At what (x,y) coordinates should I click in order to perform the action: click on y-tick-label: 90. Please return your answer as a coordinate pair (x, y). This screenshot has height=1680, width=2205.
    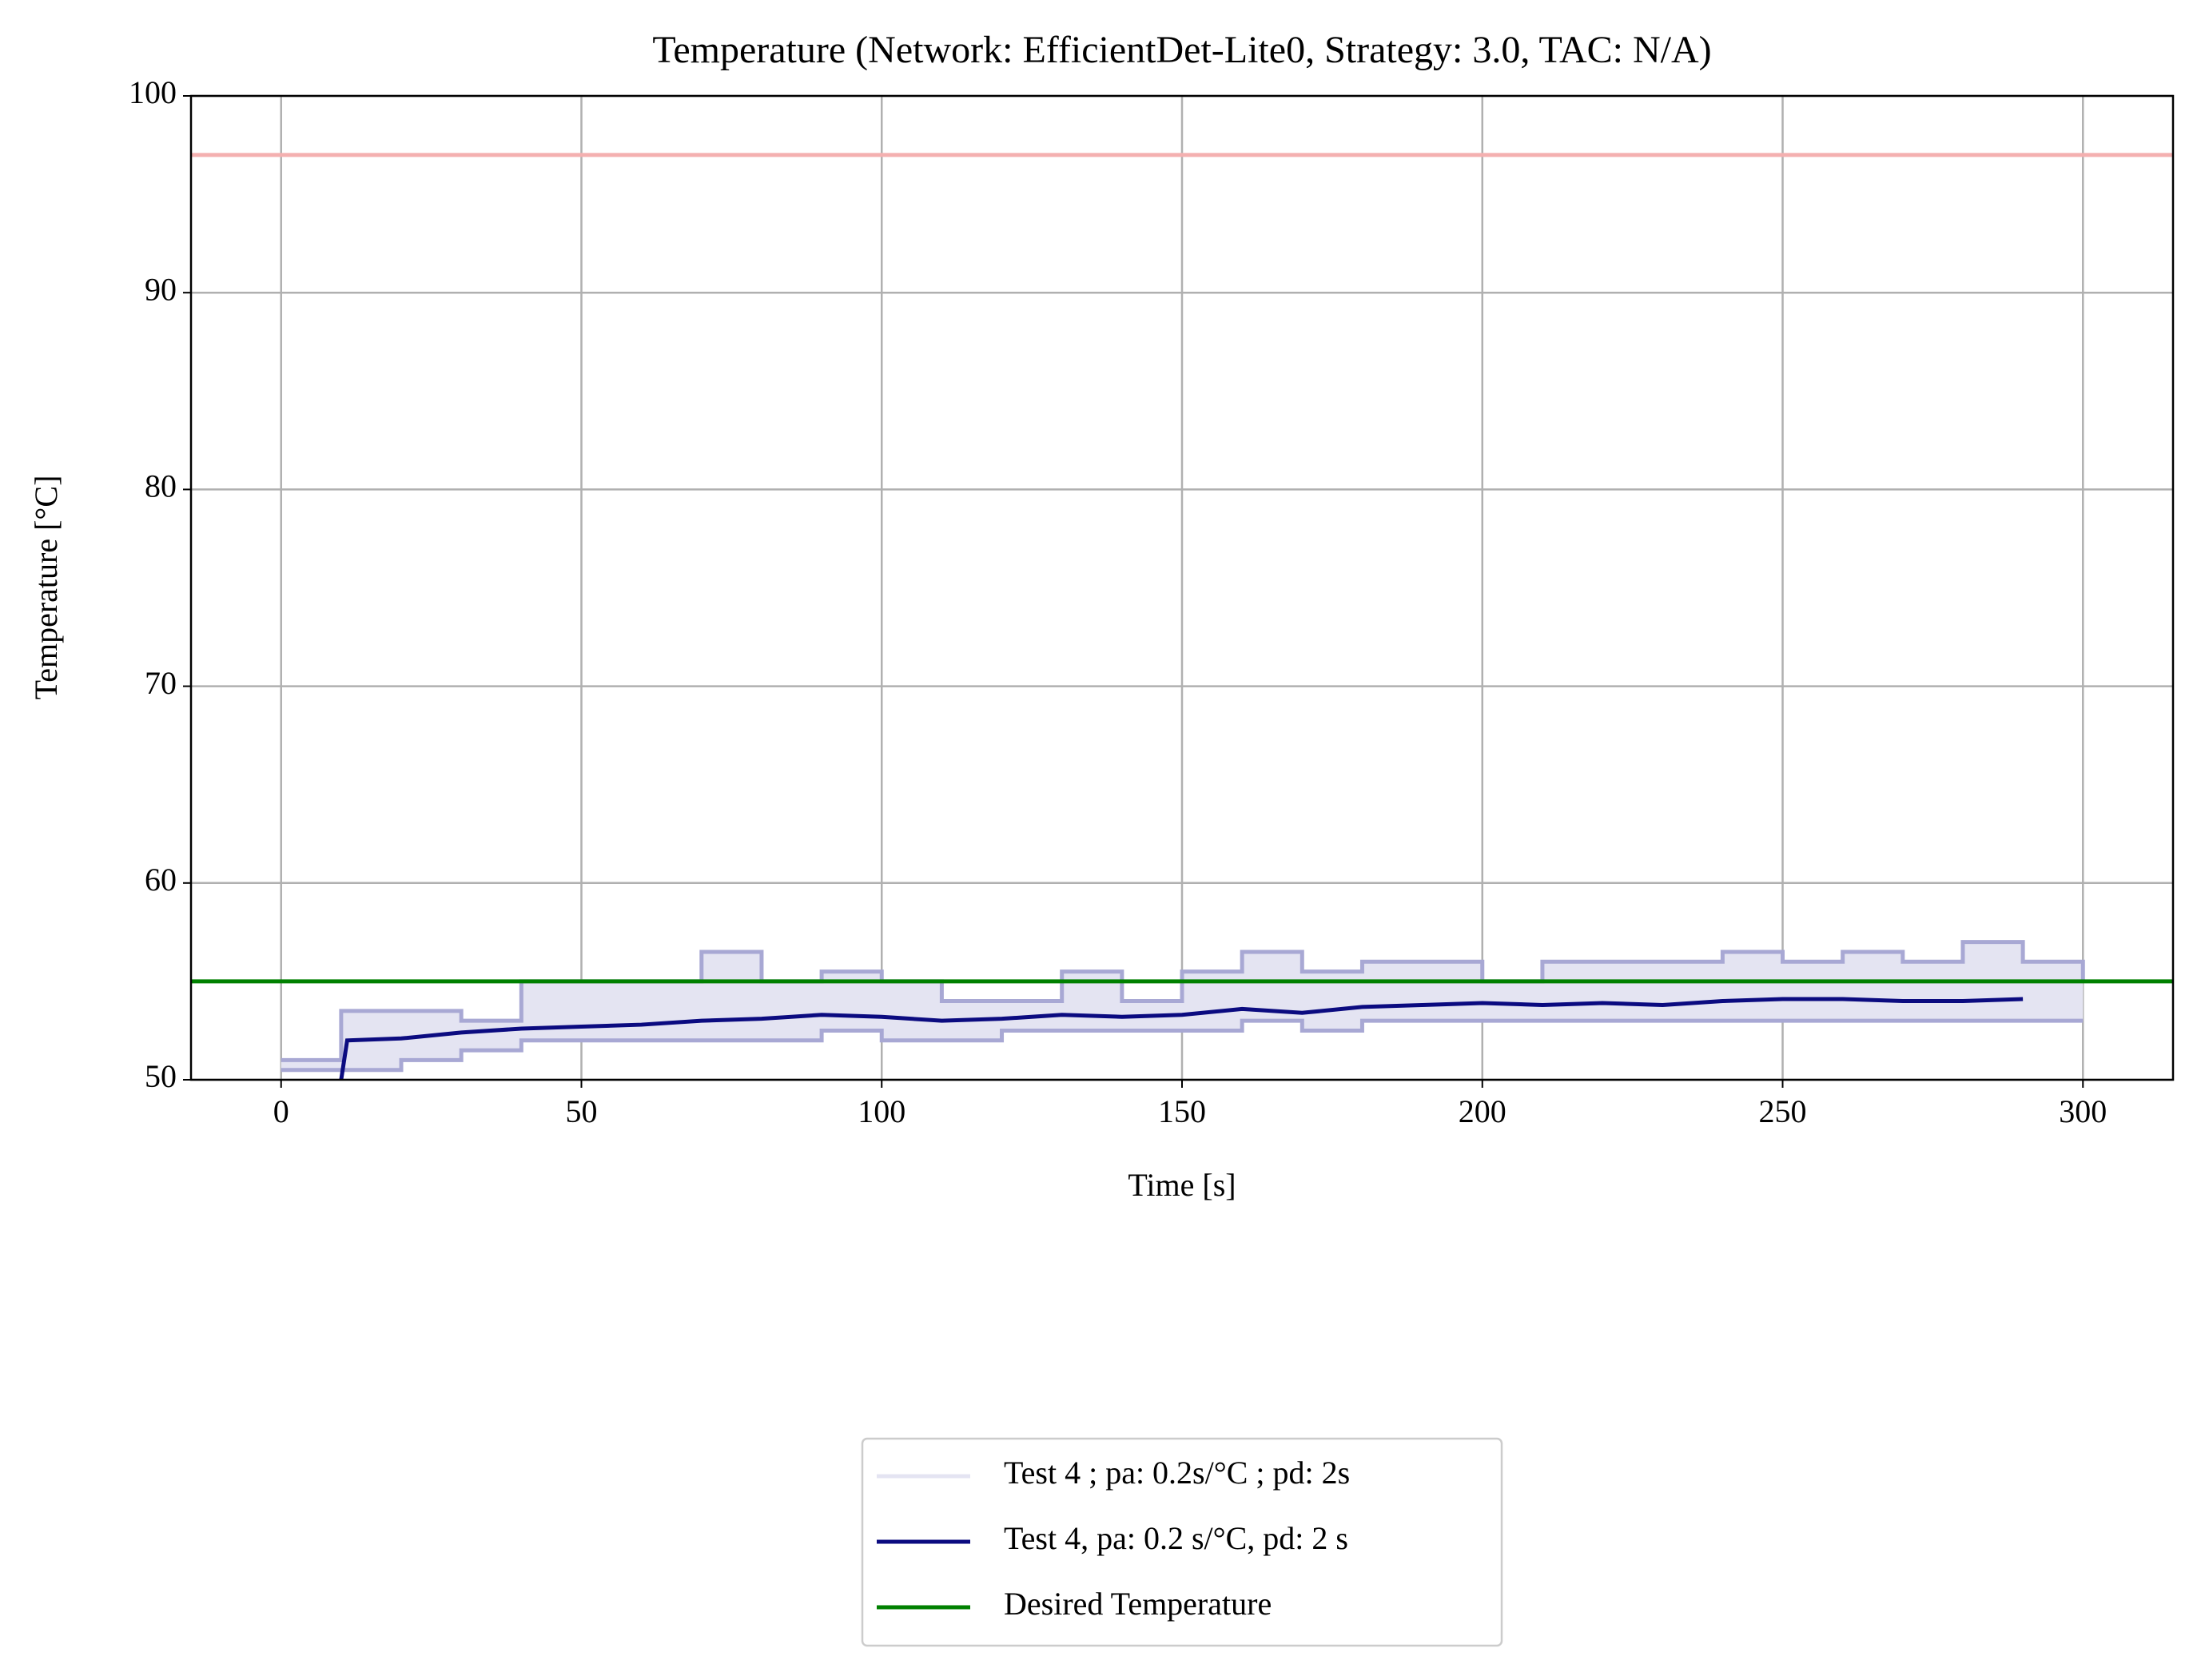
    Looking at the image, I should click on (161, 289).